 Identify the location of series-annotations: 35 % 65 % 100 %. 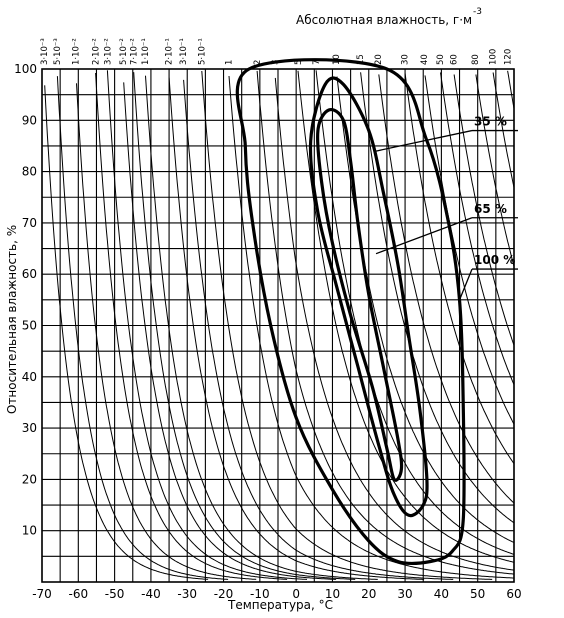
(446, 208).